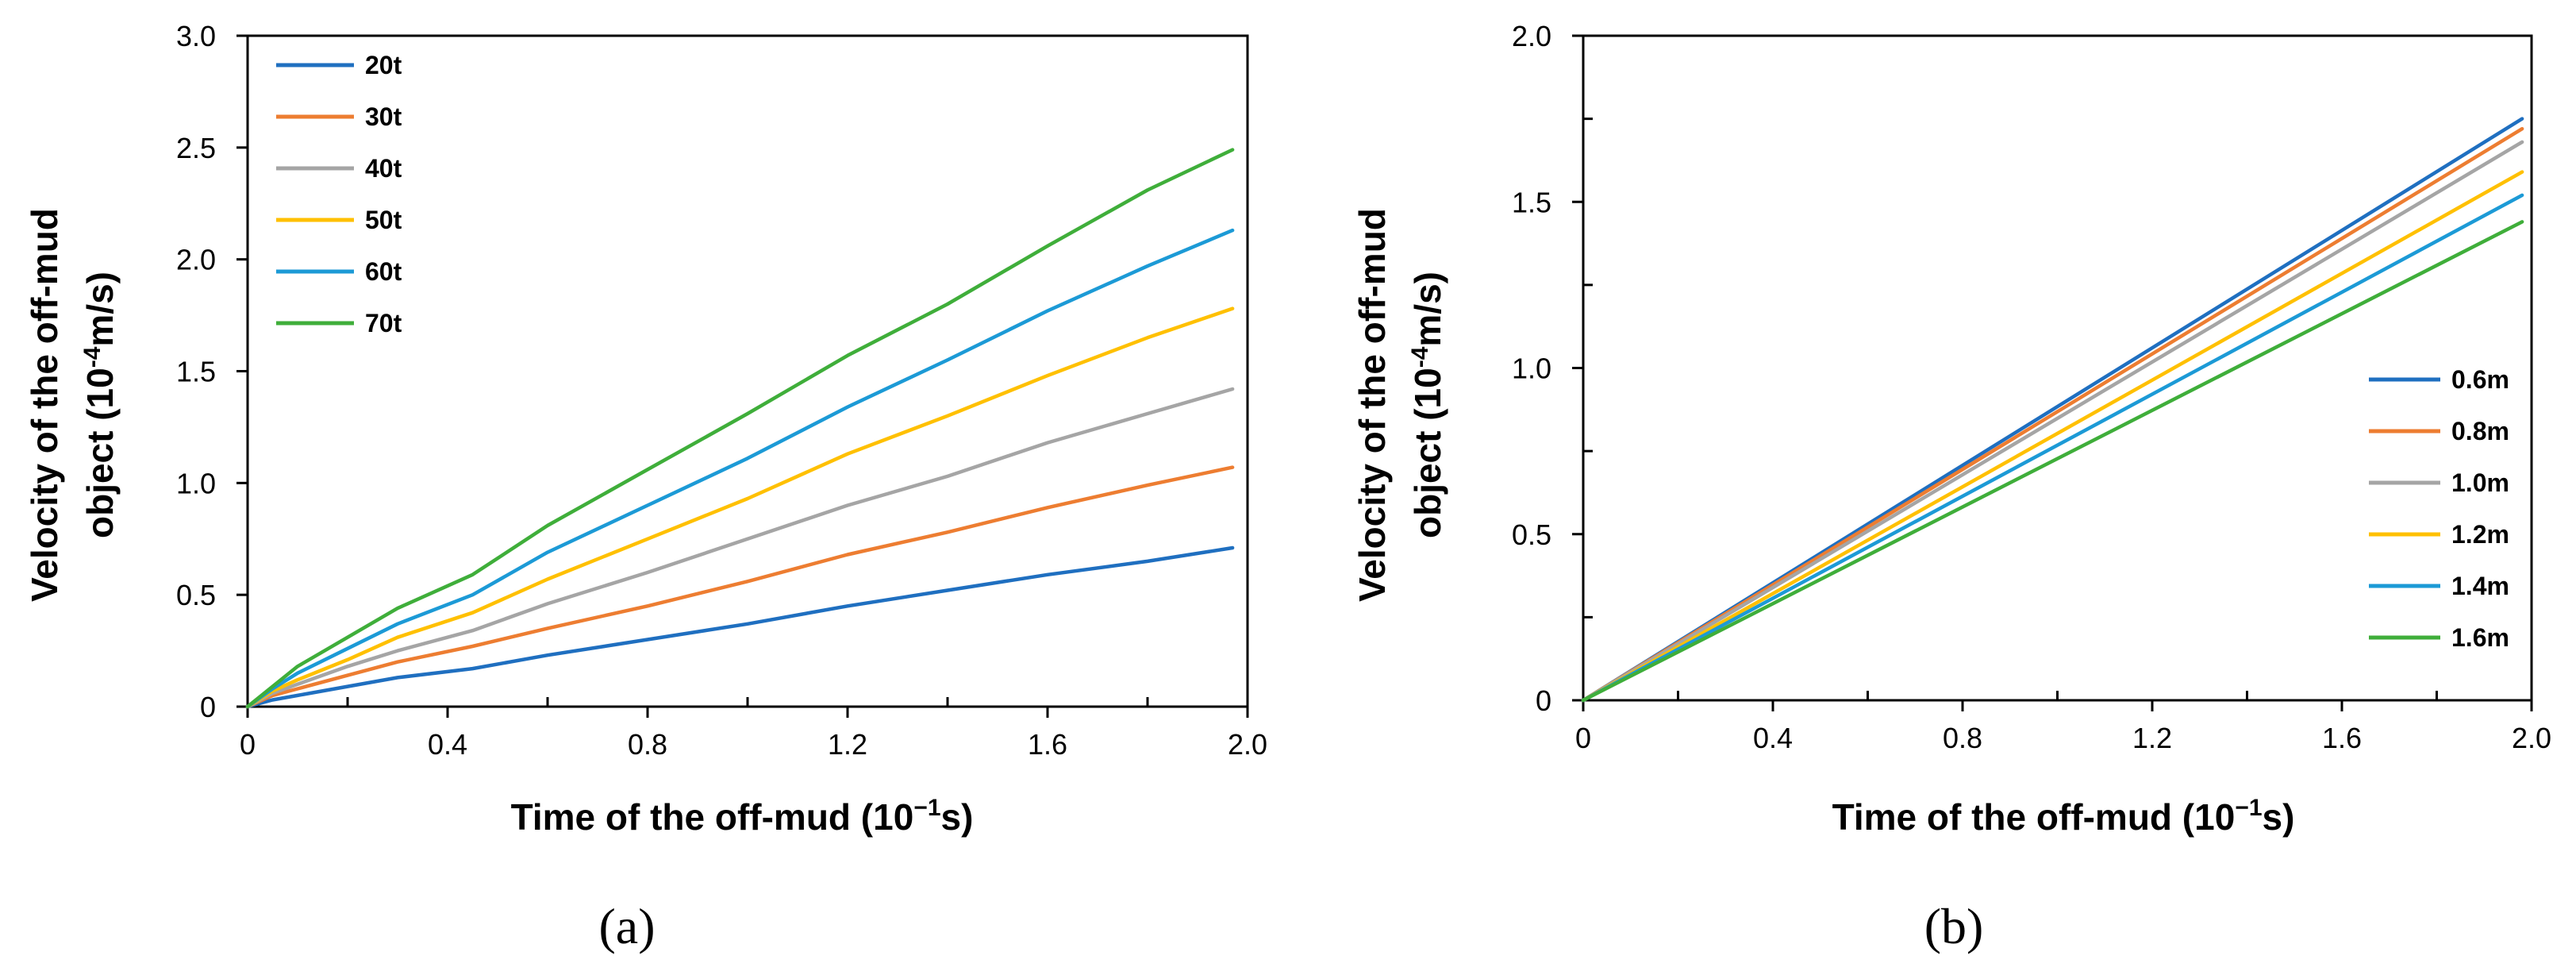 The height and width of the screenshot is (975, 2576). I want to click on chart-b-legend-label-1.4m: 1.4m, so click(2480, 586).